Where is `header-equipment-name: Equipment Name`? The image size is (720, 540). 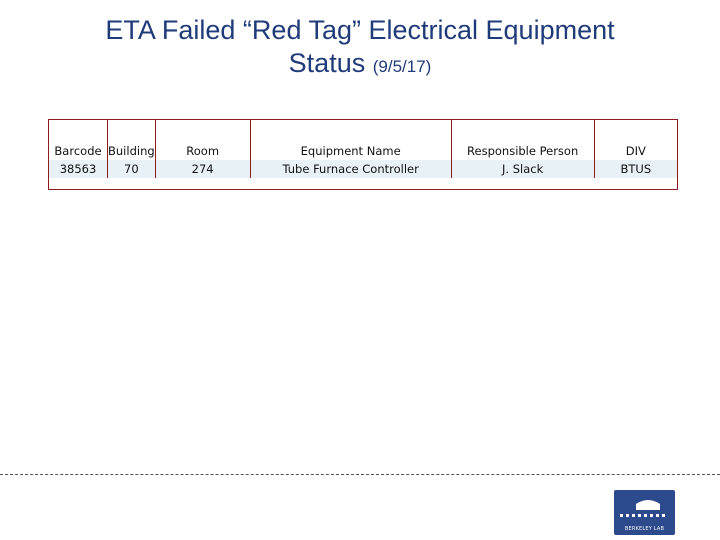
header-equipment-name: Equipment Name is located at coordinates (350, 140).